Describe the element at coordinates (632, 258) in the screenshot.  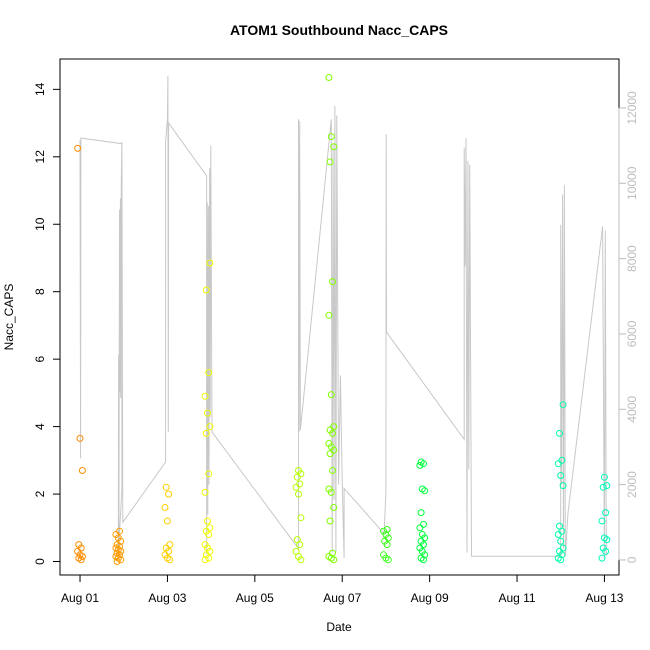
I see `y2-tick-label: 8000` at that location.